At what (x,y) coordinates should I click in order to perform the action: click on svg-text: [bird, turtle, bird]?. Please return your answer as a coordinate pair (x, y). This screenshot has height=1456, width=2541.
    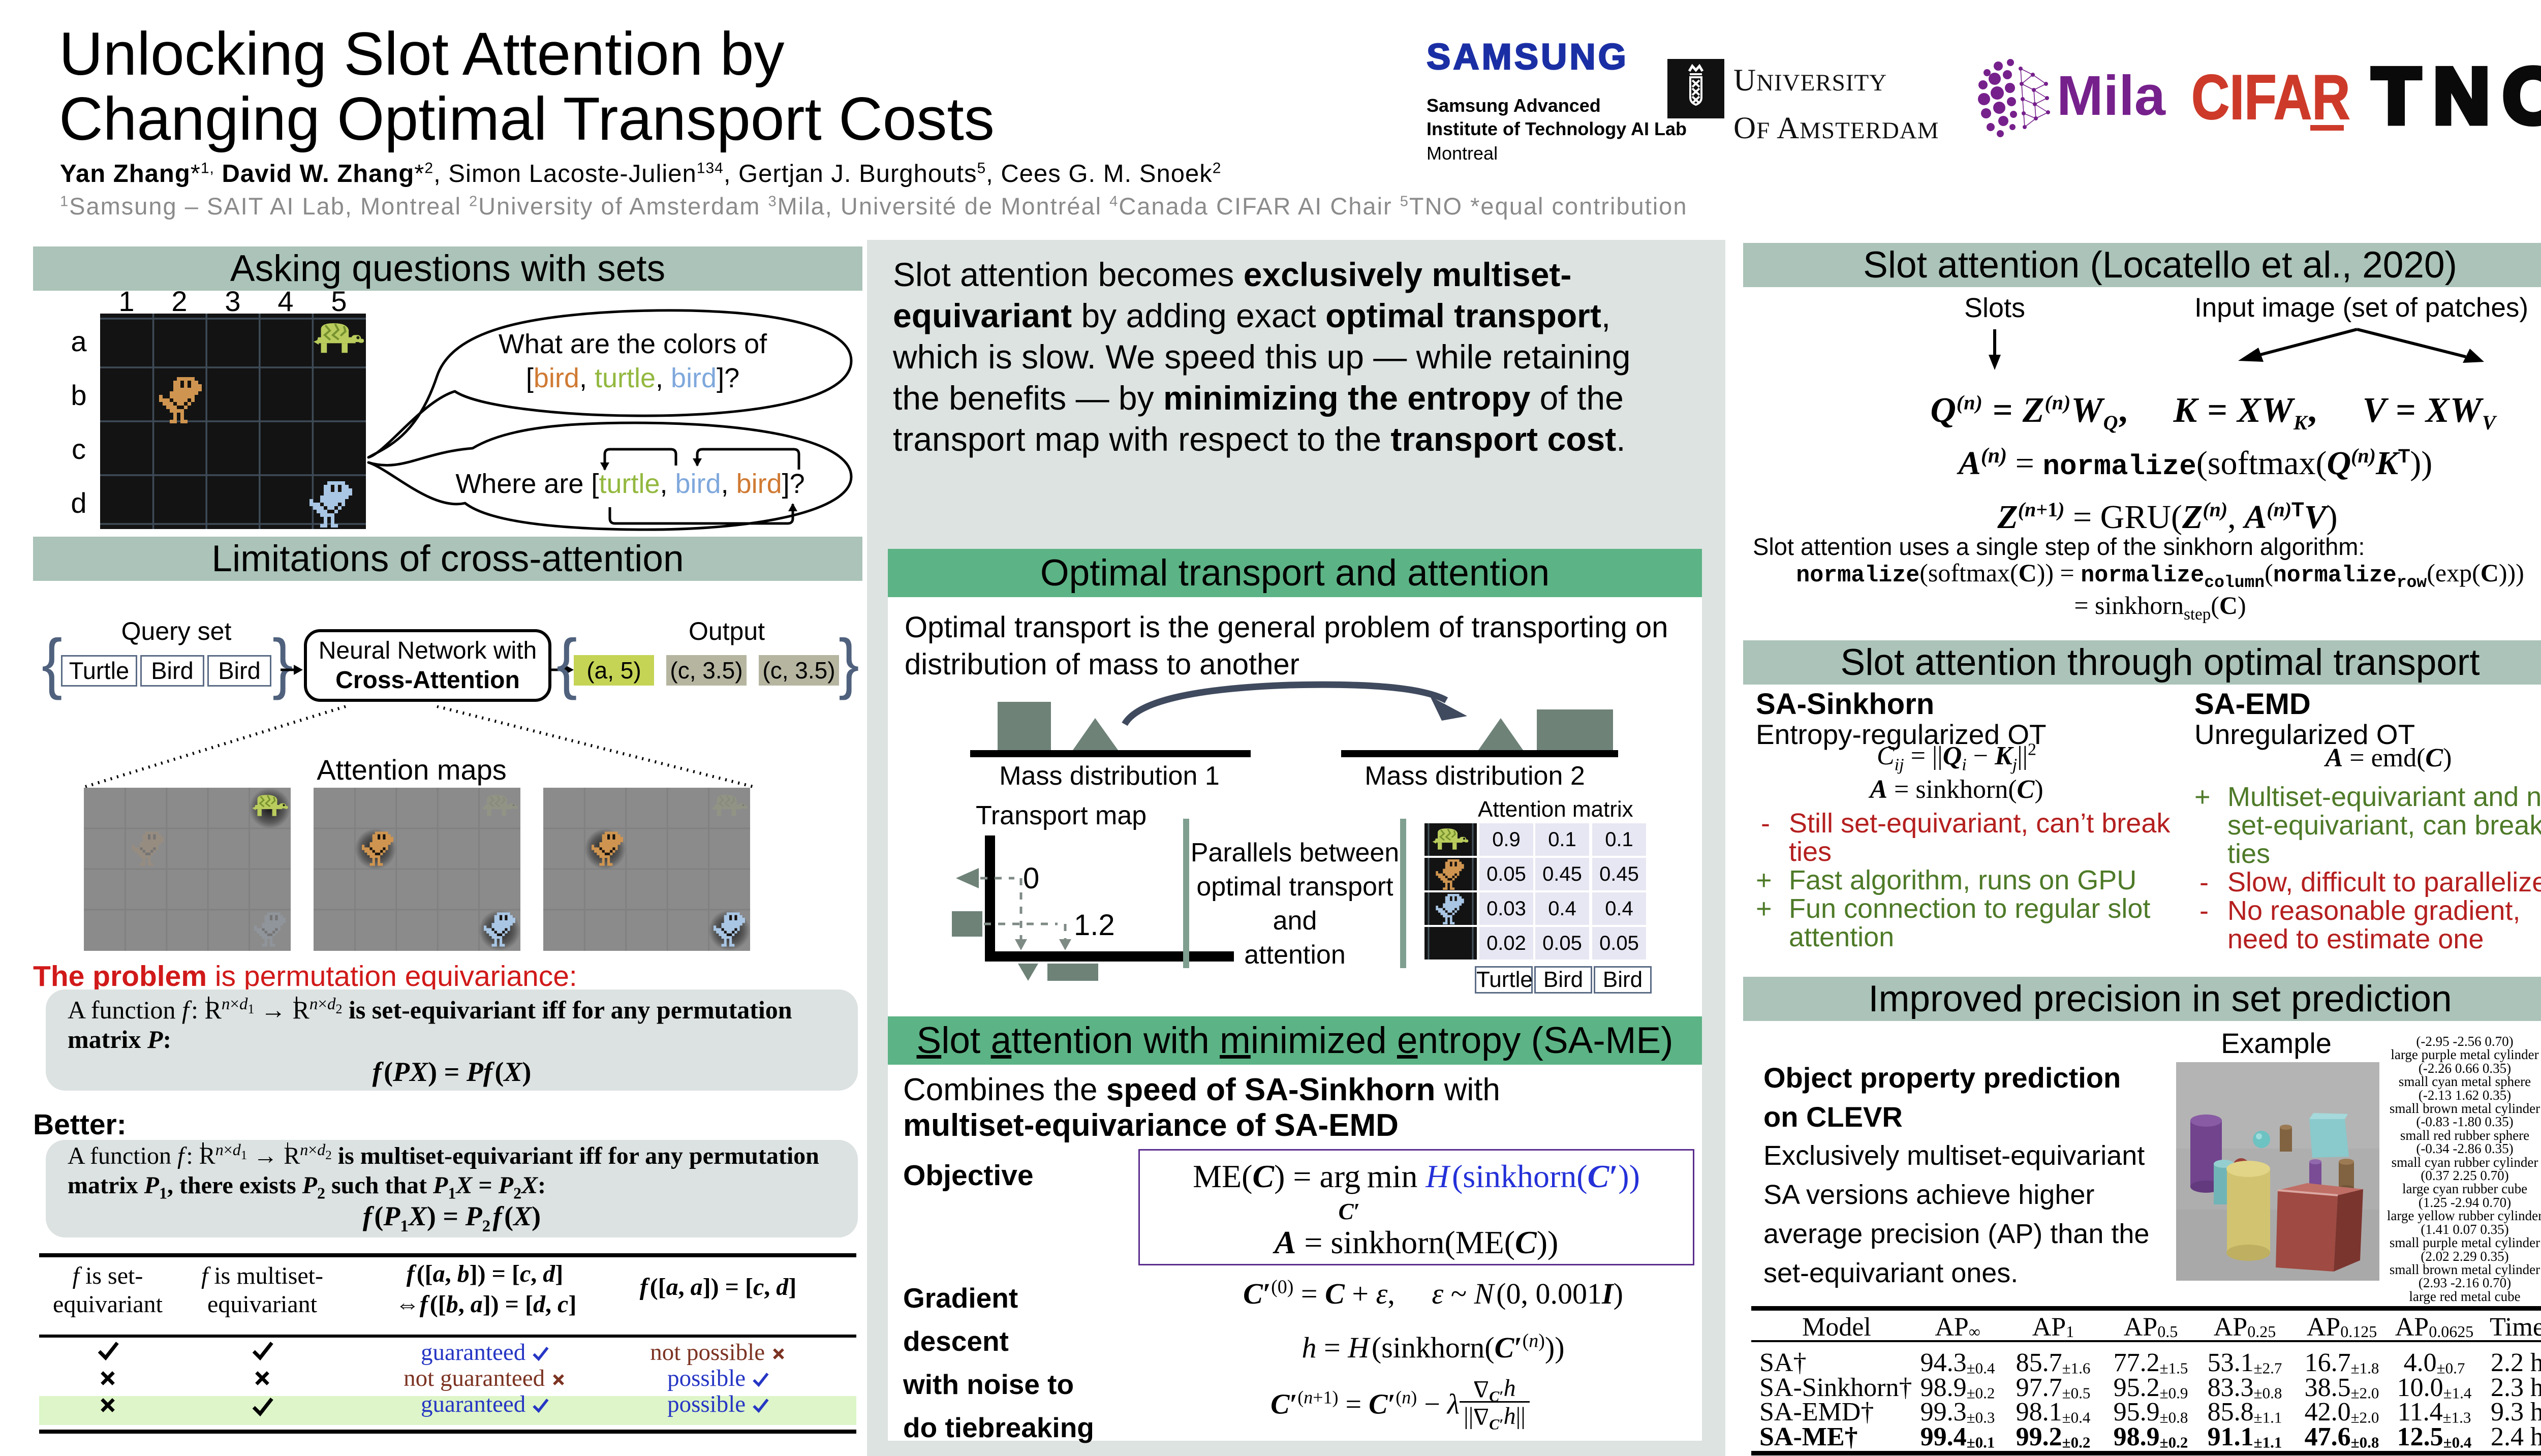
    Looking at the image, I should click on (632, 378).